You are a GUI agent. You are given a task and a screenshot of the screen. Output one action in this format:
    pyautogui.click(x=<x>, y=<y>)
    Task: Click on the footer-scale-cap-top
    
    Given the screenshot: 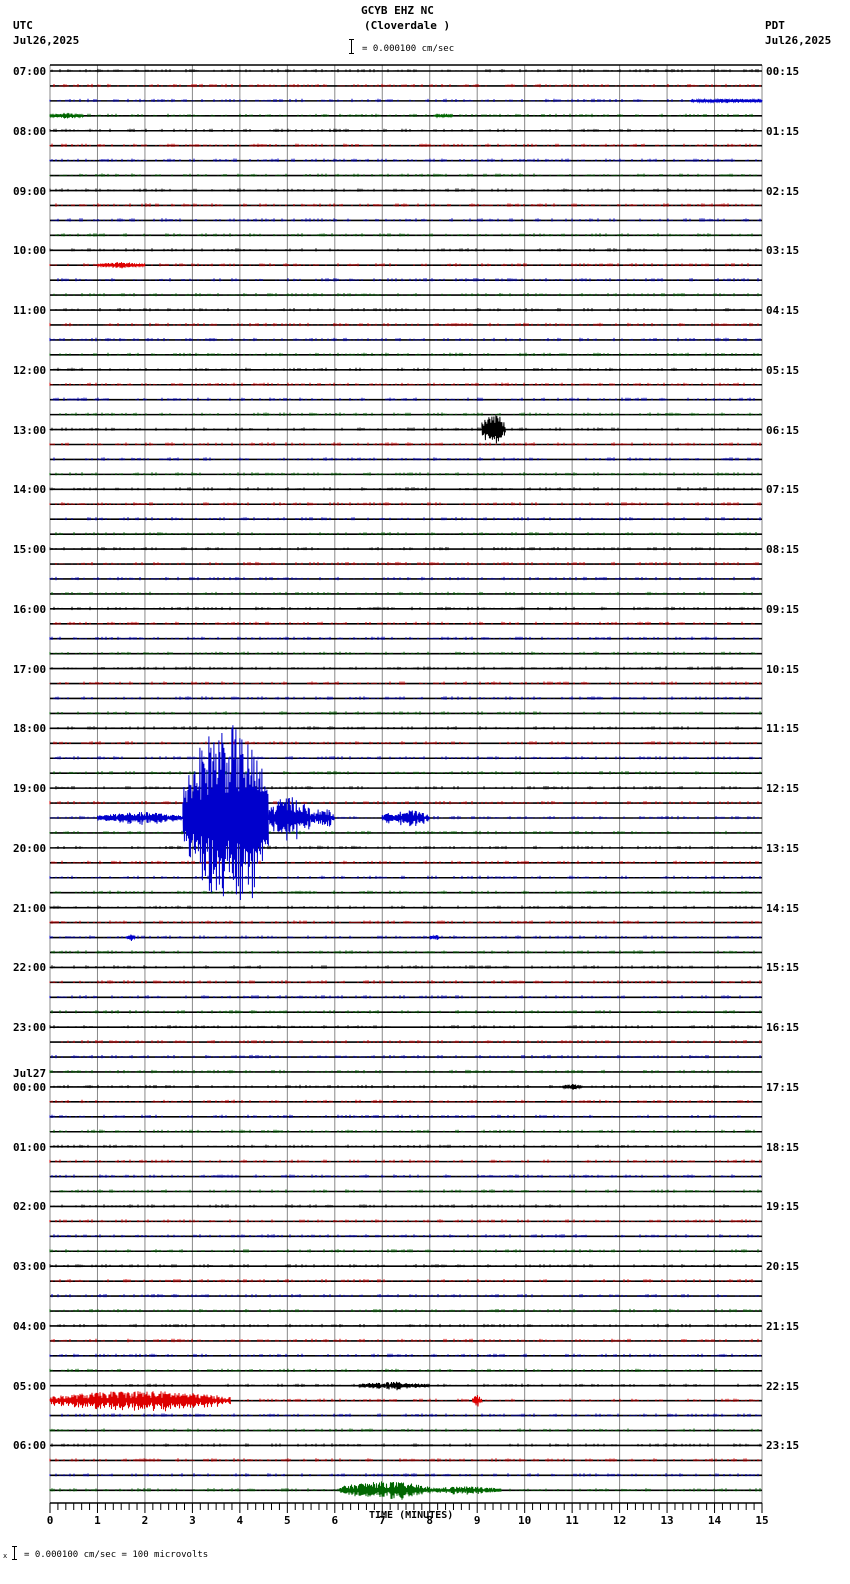 What is the action you would take?
    pyautogui.click(x=14, y=1546)
    